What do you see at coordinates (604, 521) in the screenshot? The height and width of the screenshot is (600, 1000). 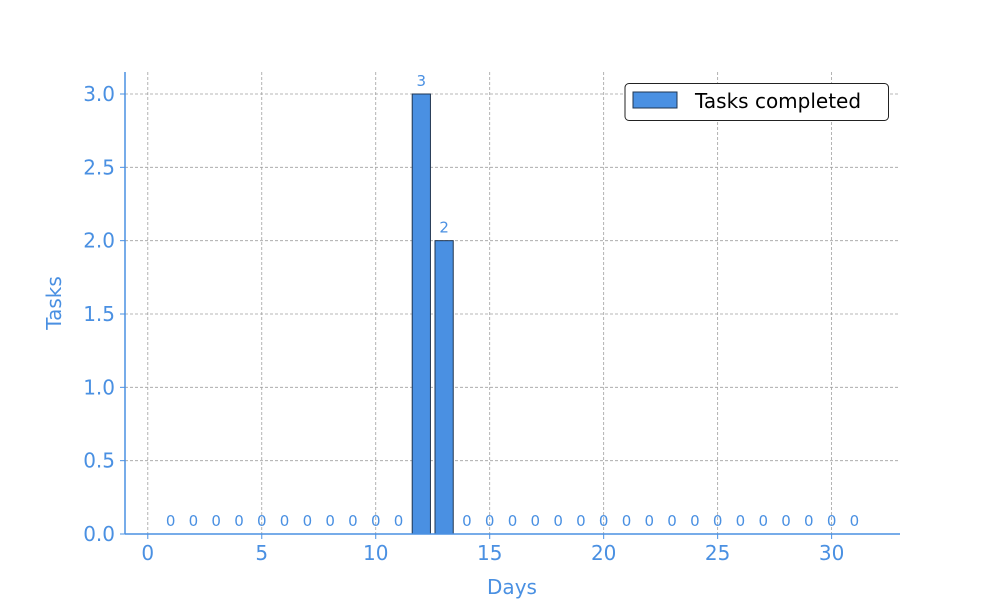 I see `data-label-day-20: 0` at bounding box center [604, 521].